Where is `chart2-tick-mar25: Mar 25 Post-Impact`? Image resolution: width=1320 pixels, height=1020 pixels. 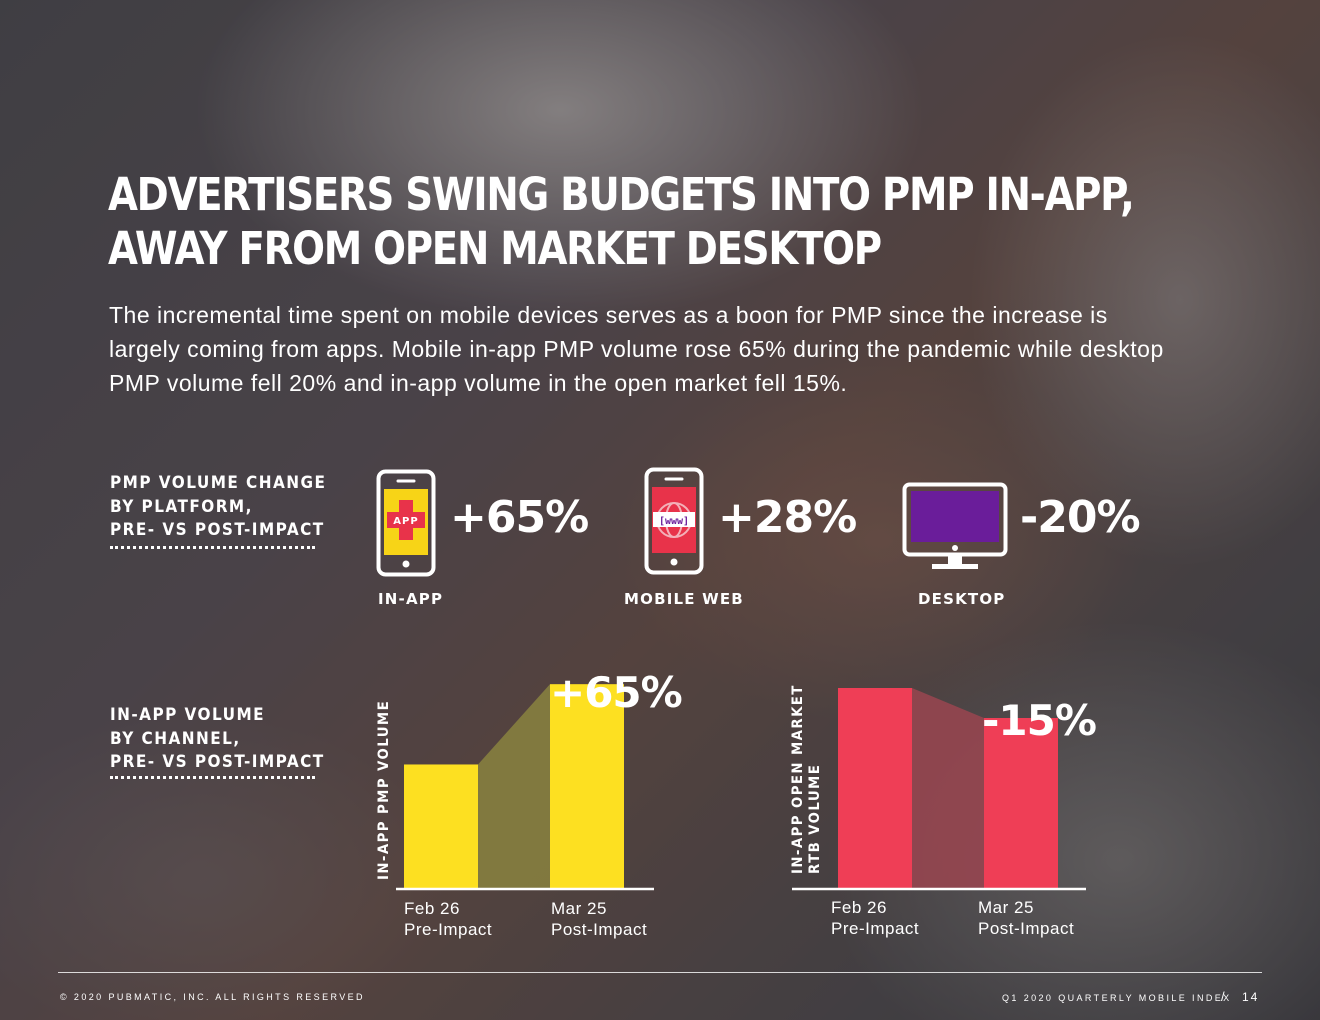
chart2-tick-mar25: Mar 25 Post-Impact is located at coordinates (1026, 918).